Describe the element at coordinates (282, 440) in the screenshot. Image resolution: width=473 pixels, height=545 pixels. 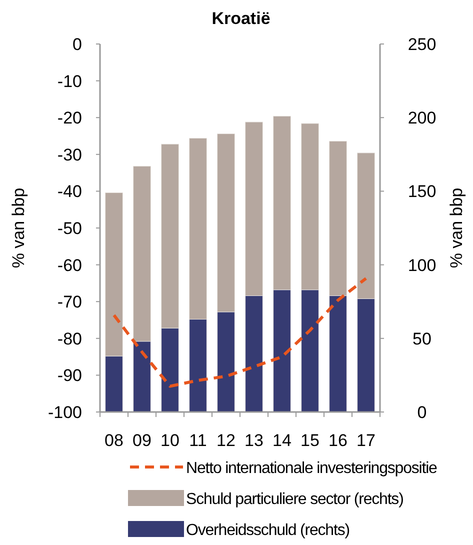
I see `x-tick-label: 14` at that location.